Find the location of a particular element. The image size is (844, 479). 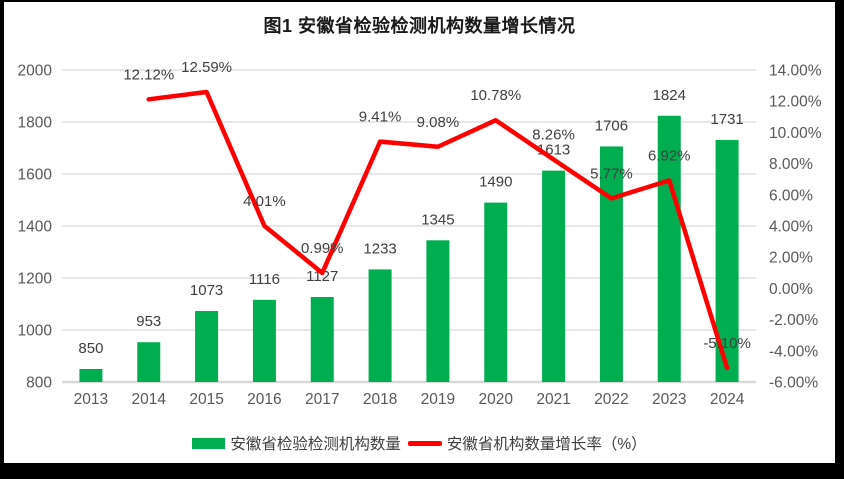

bar-label-2015: 1073 is located at coordinates (206, 290).